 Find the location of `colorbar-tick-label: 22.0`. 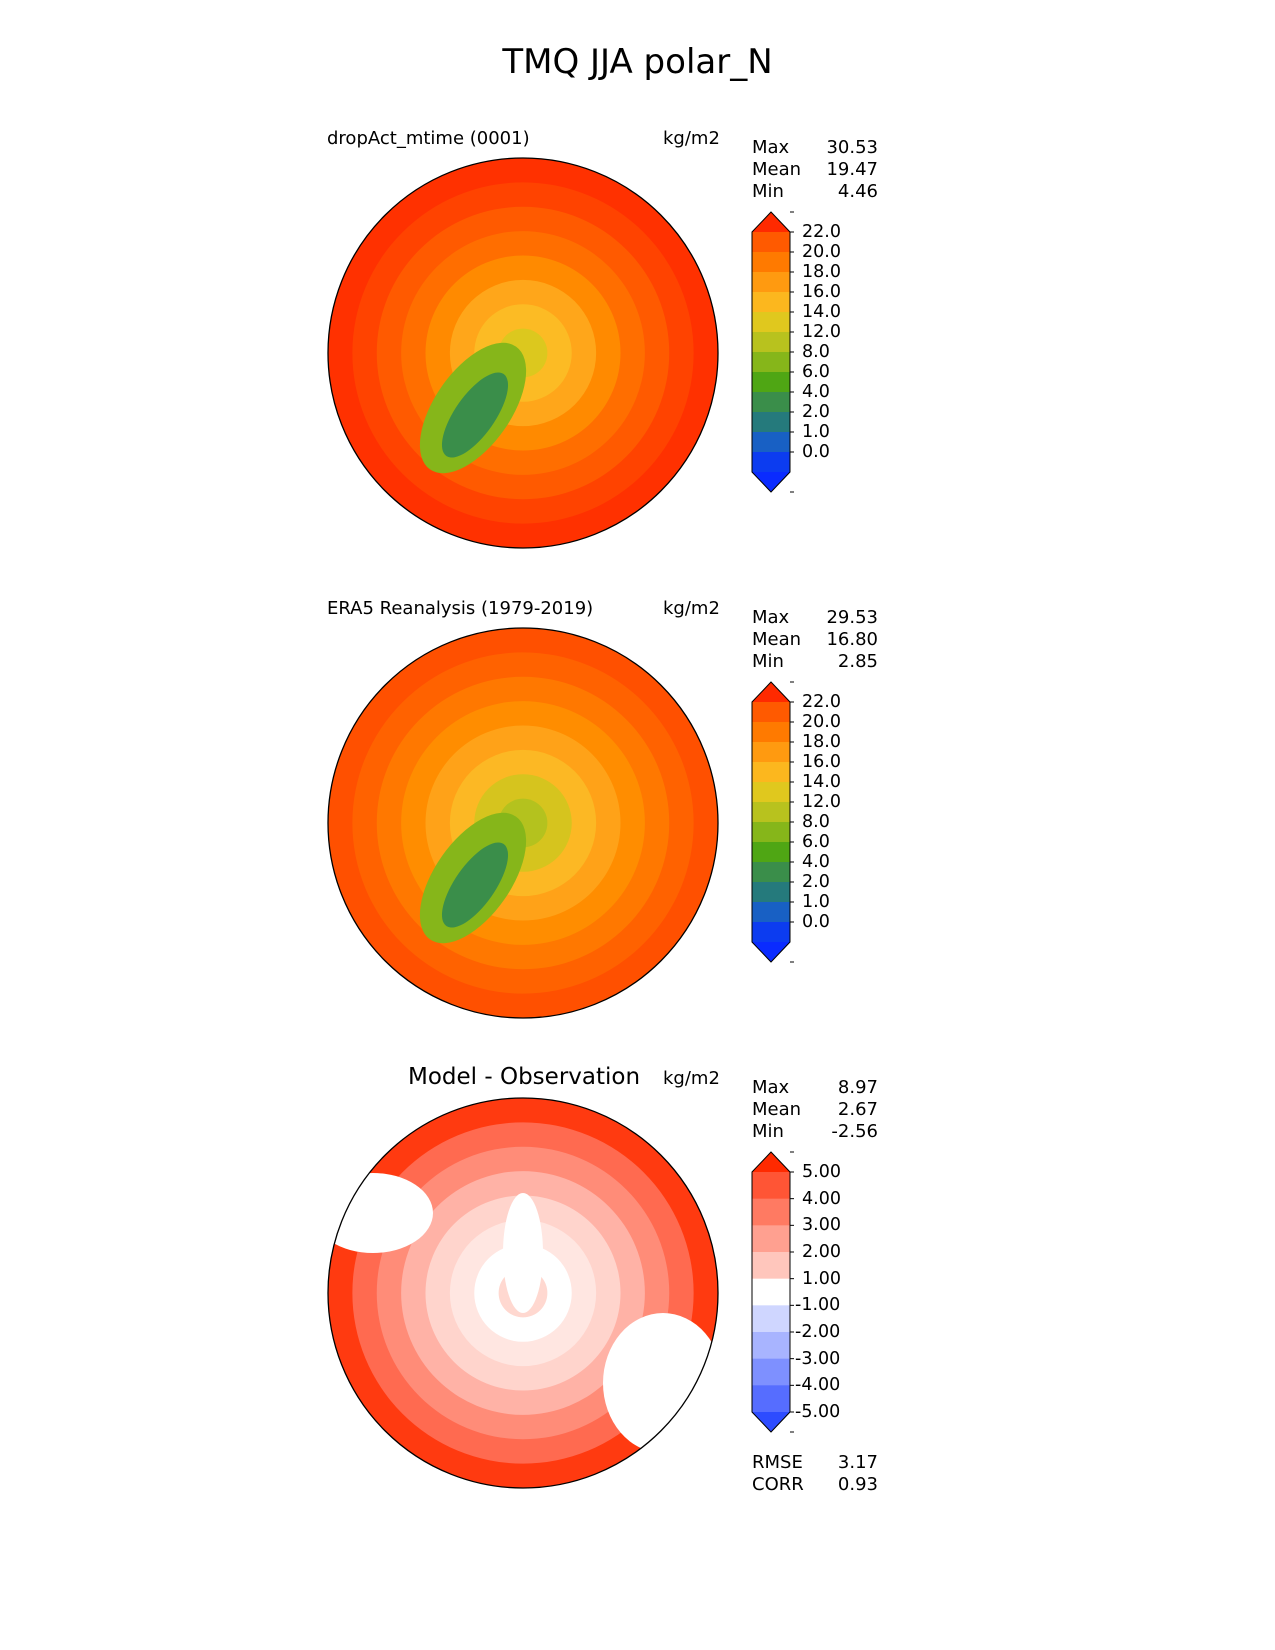

colorbar-tick-label: 22.0 is located at coordinates (821, 702).